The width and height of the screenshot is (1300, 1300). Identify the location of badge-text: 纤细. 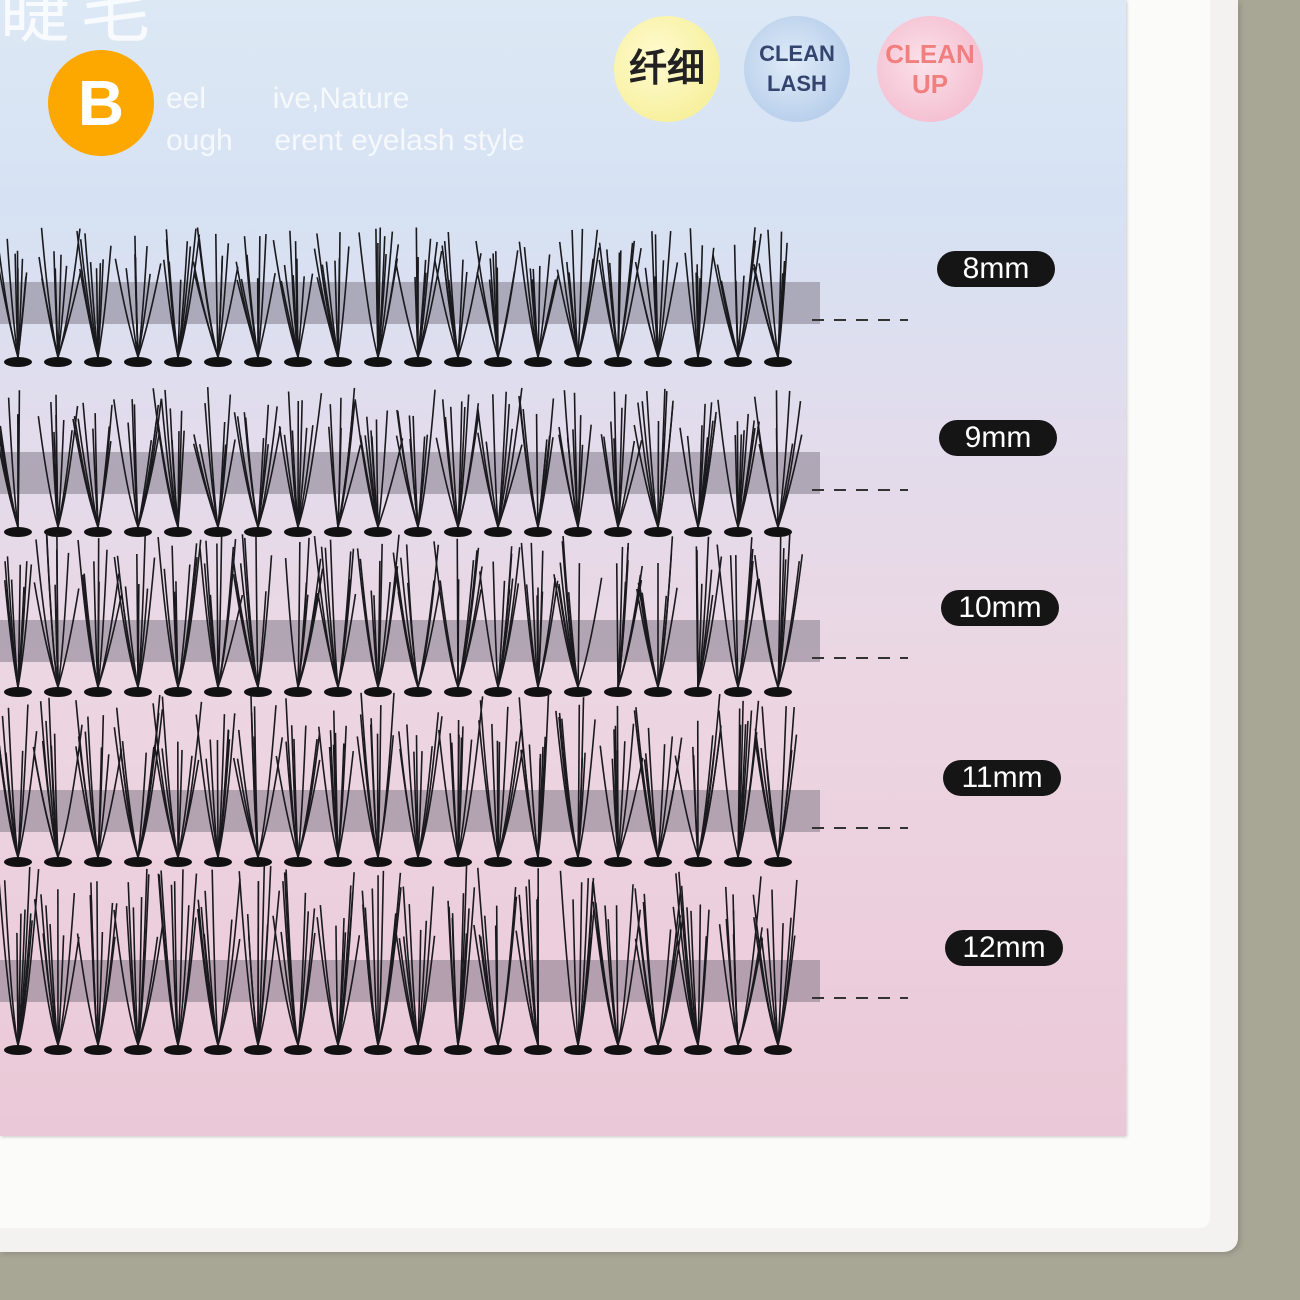
(666, 69).